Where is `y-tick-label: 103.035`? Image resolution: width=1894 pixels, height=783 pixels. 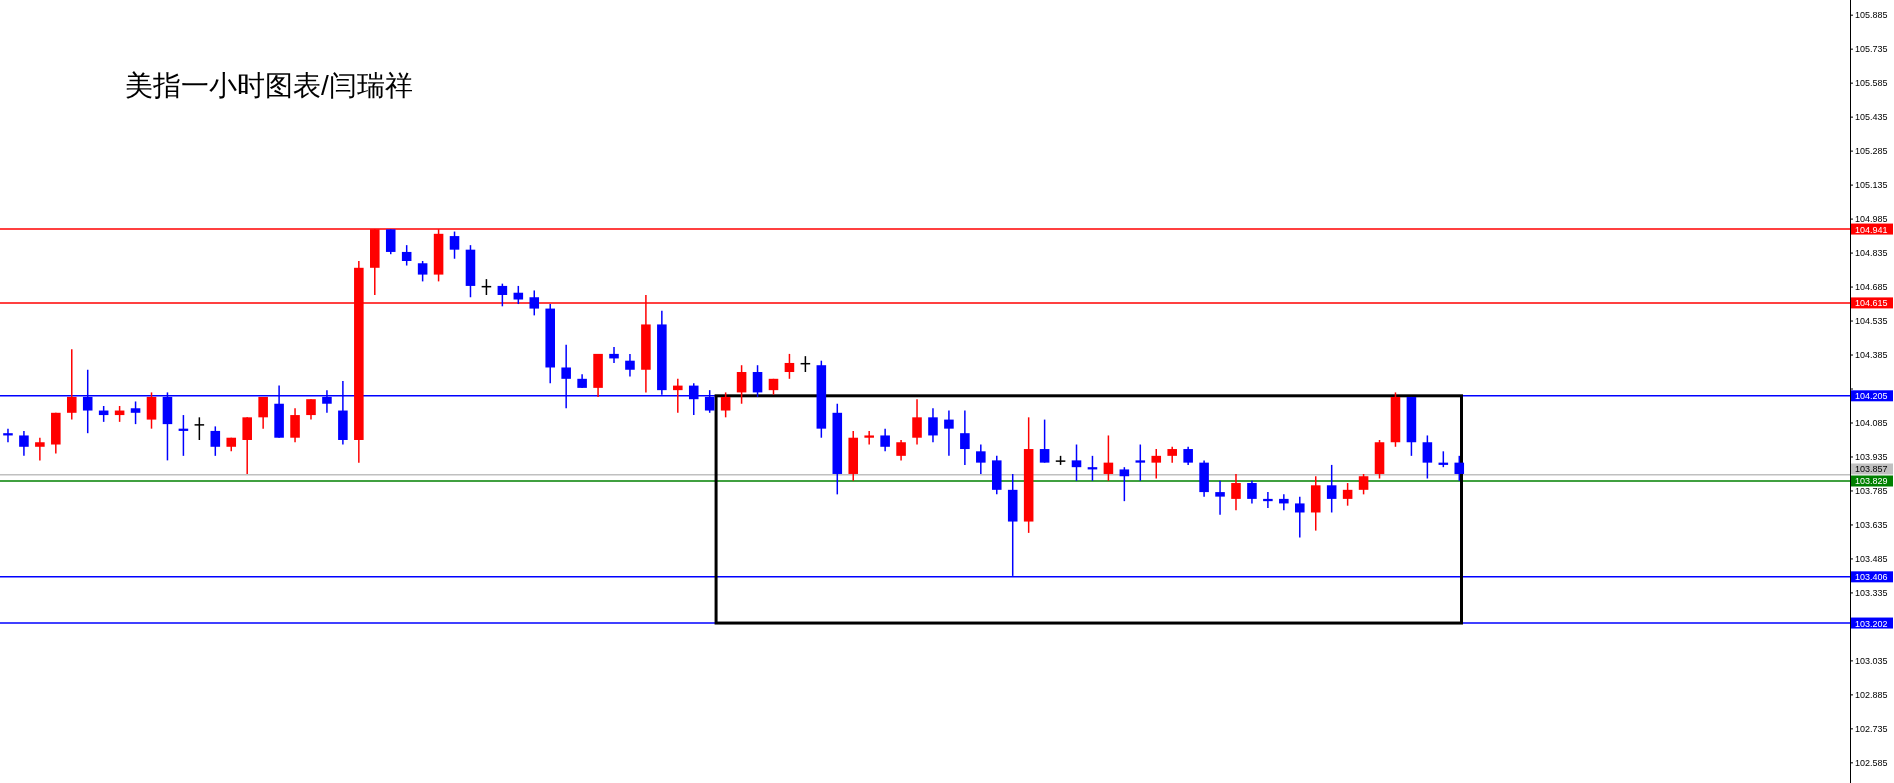
y-tick-label: 103.035 is located at coordinates (1871, 660).